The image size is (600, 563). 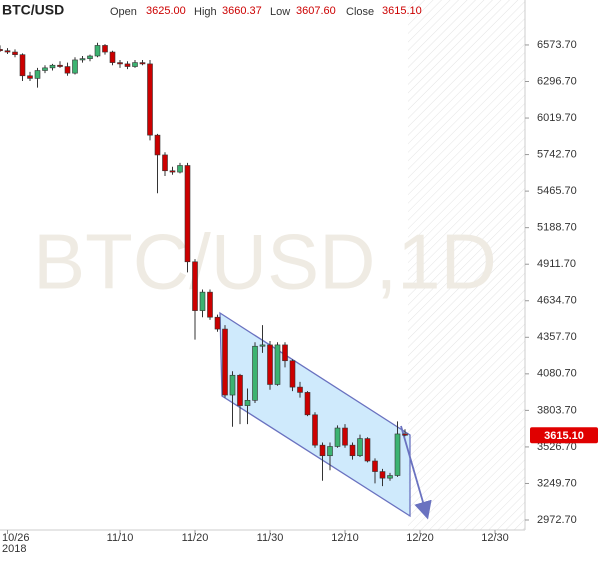 I want to click on y-tick-label: 5465.70, so click(x=557, y=191).